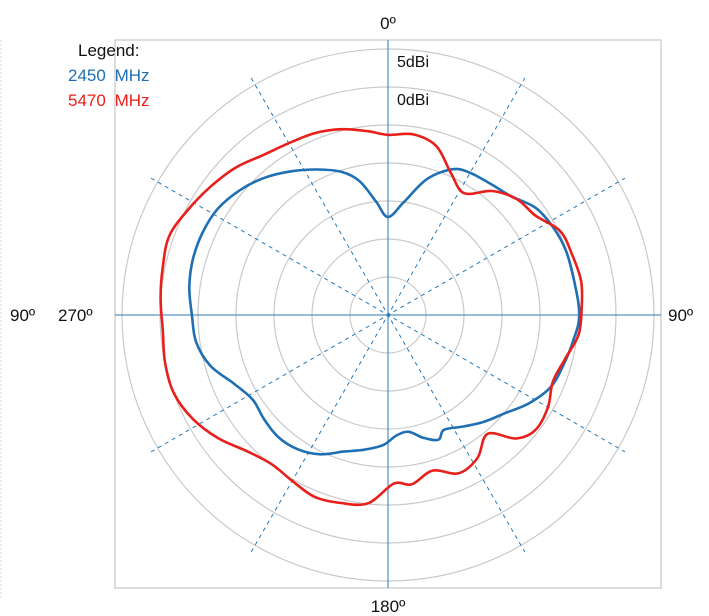 The image size is (709, 616). I want to click on legend: Legend: 2450 MHz 5470 MHz, so click(109, 75).